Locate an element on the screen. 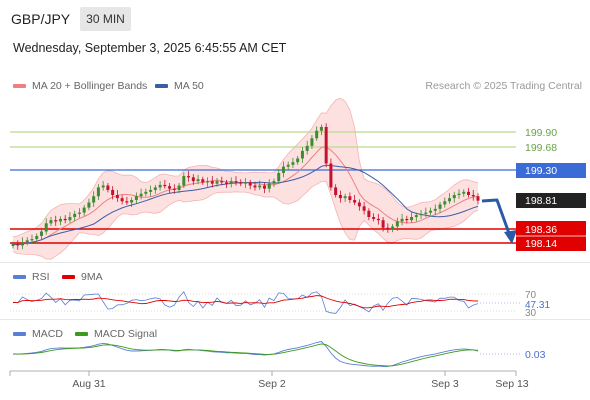 The height and width of the screenshot is (400, 590). macd-signal-line is located at coordinates (245, 355).